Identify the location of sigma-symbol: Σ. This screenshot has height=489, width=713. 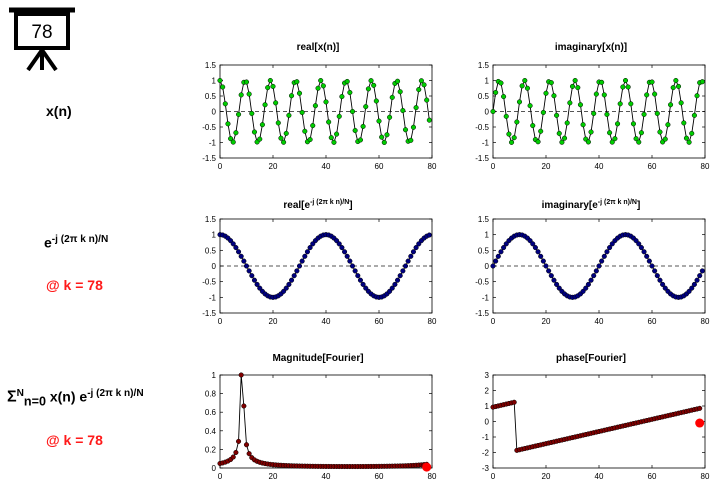
(12, 397).